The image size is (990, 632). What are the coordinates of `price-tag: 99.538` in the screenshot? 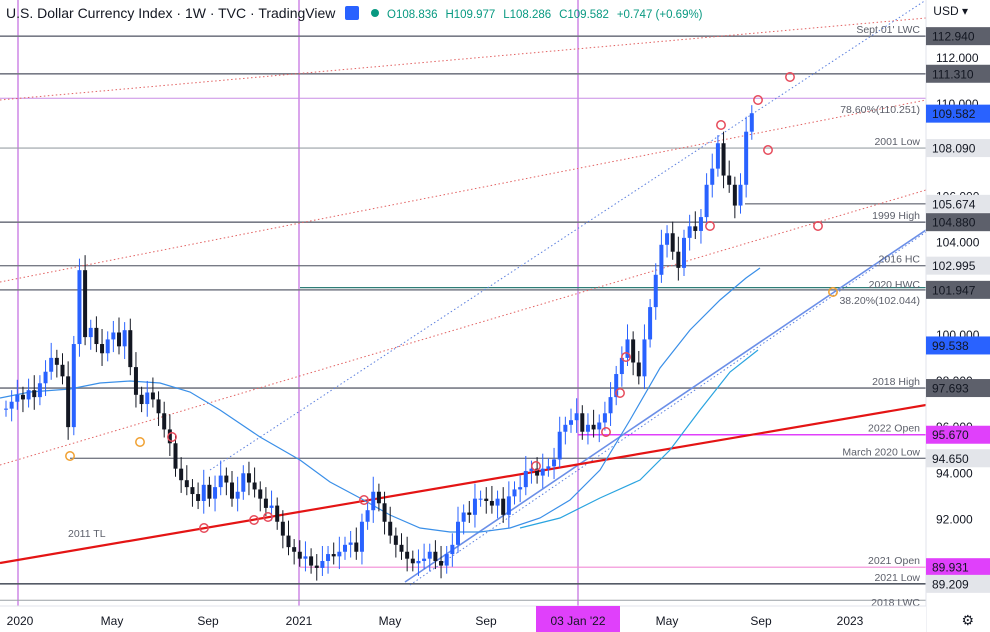 It's located at (958, 345).